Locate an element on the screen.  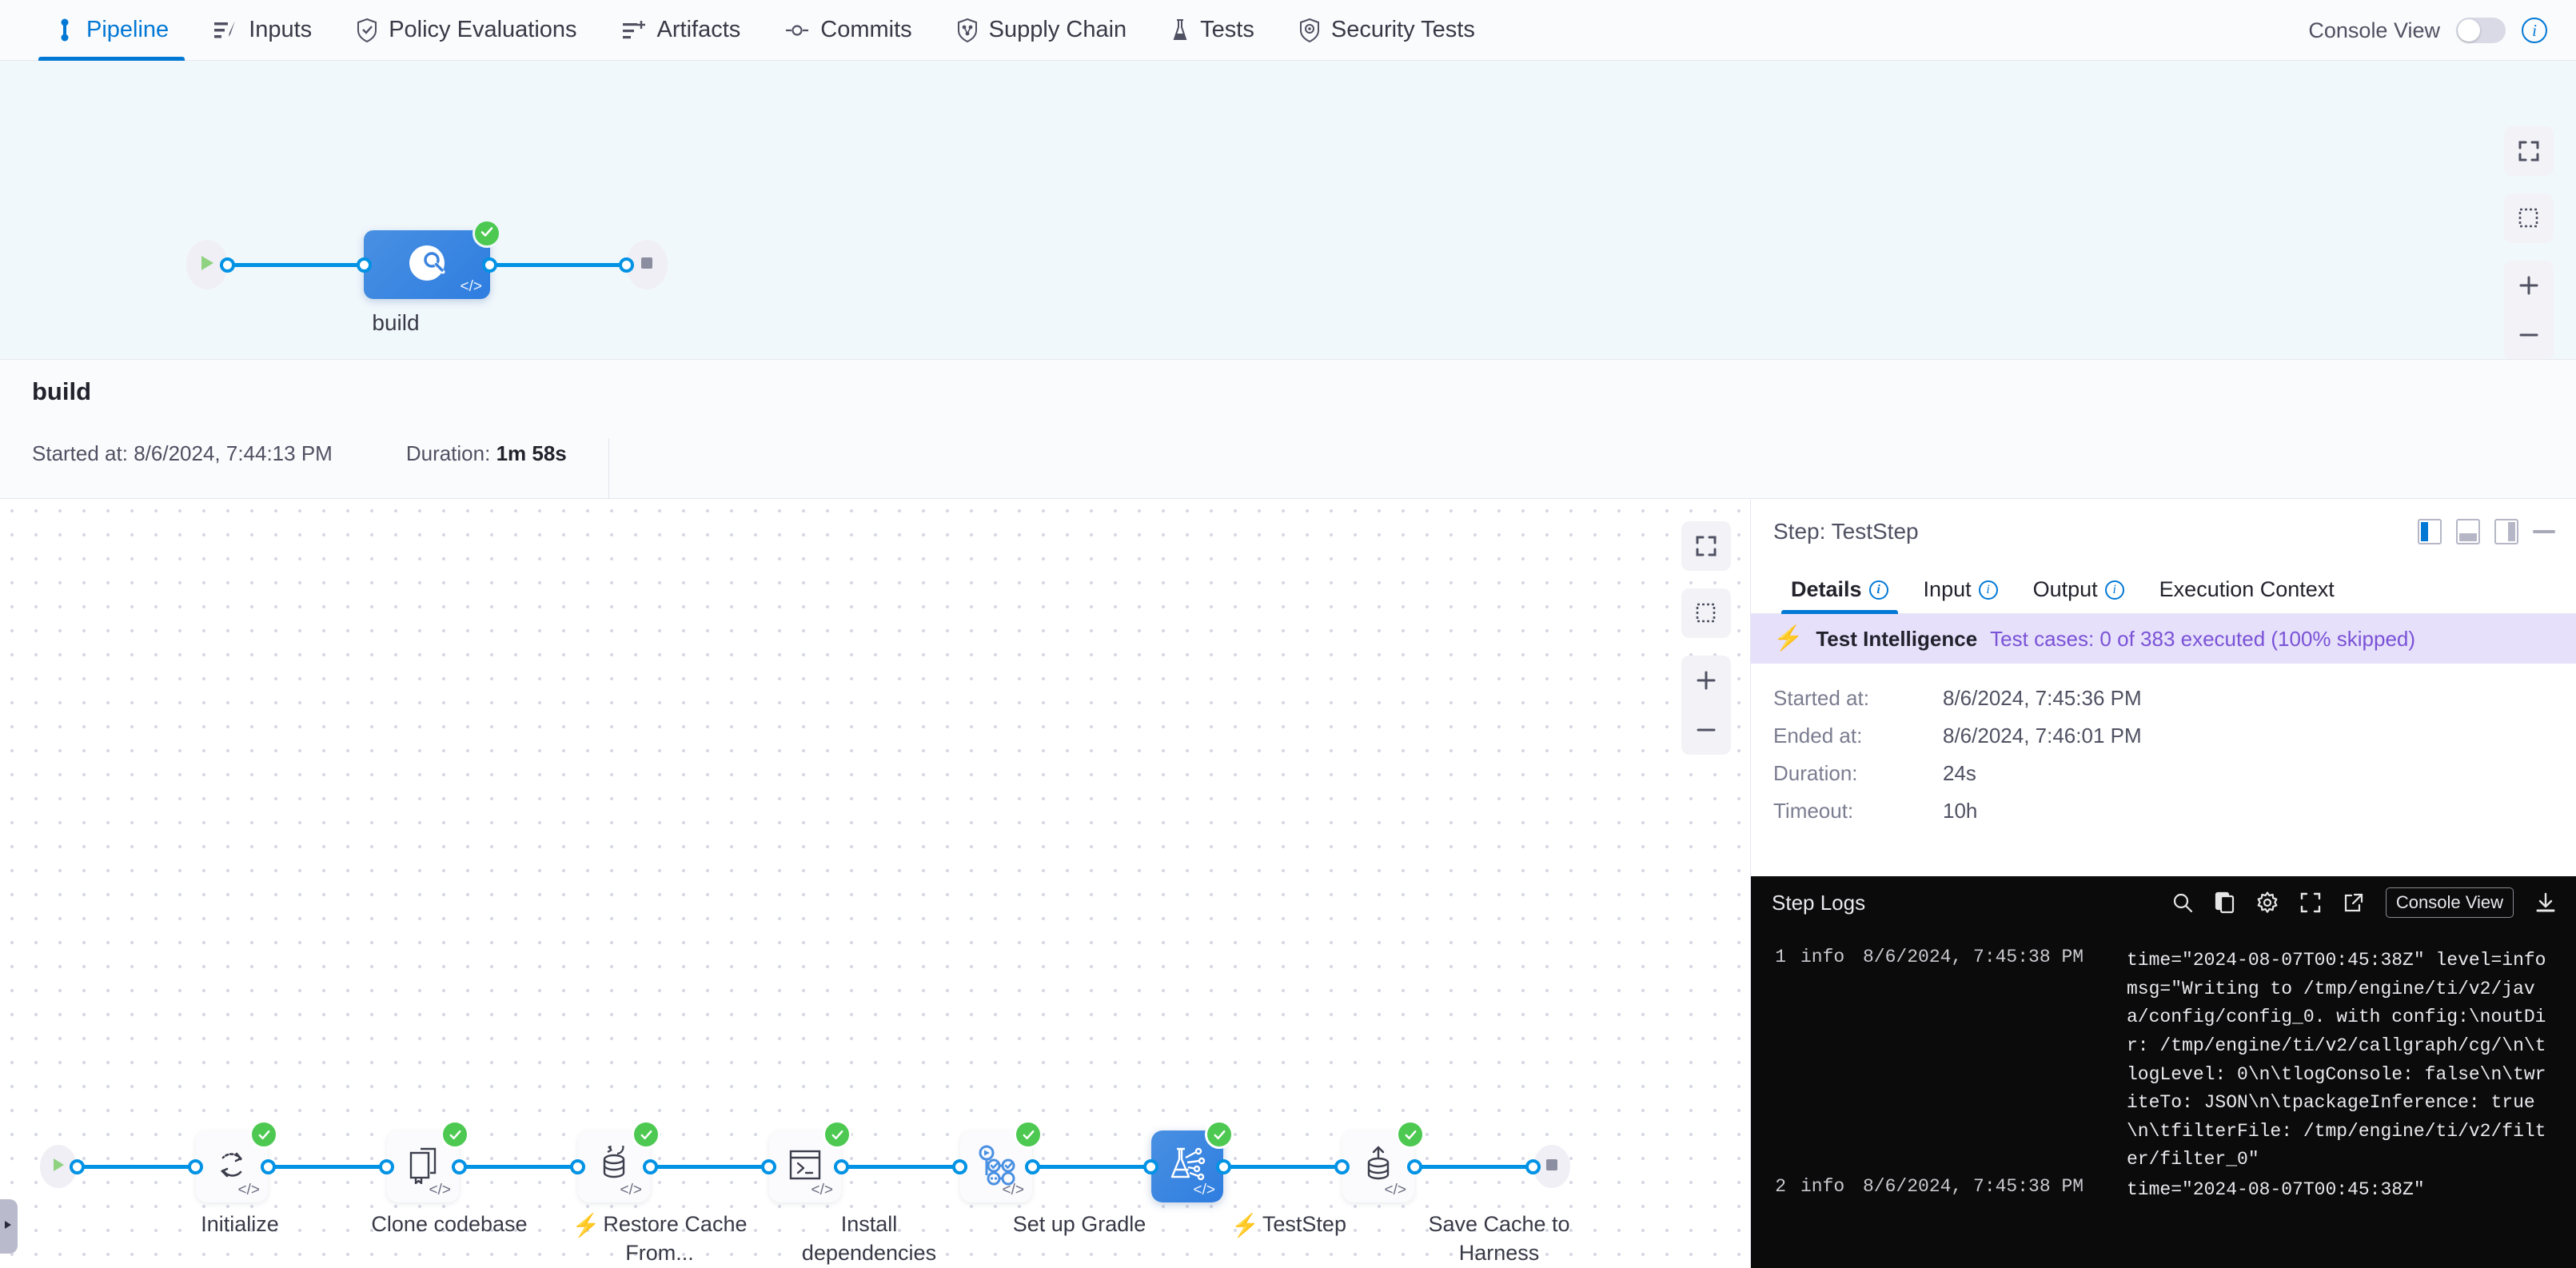
console-view-toggle is located at coordinates (2481, 30).